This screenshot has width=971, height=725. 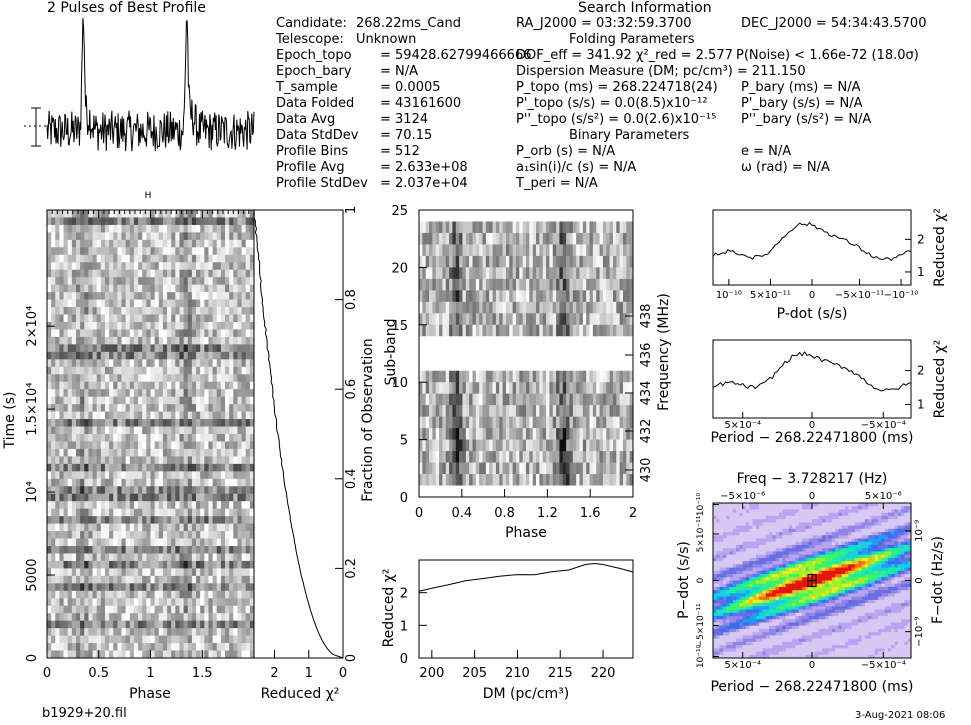 I want to click on dof-text: DOF_eff = 341.92 χ²_red = 2.577, so click(x=624, y=55).